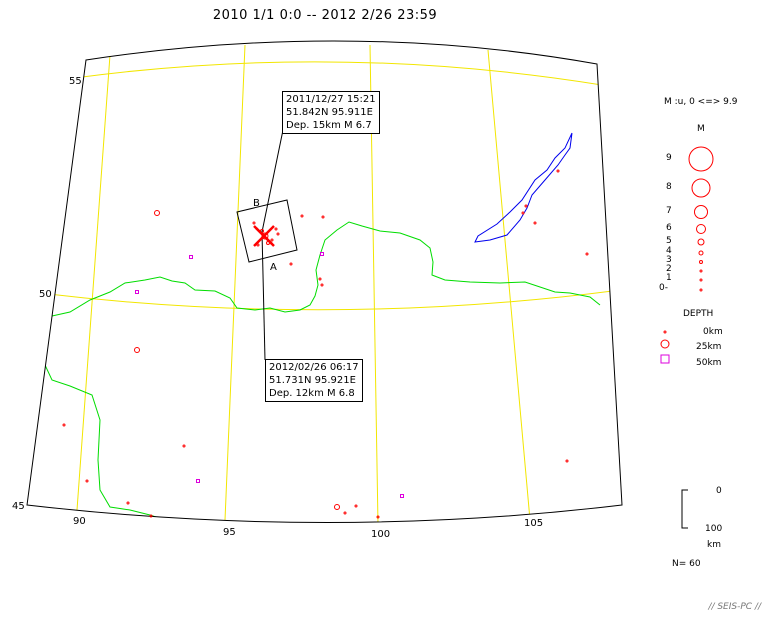 The width and height of the screenshot is (783, 618). What do you see at coordinates (256, 203) in the screenshot?
I see `section-label-b: B` at bounding box center [256, 203].